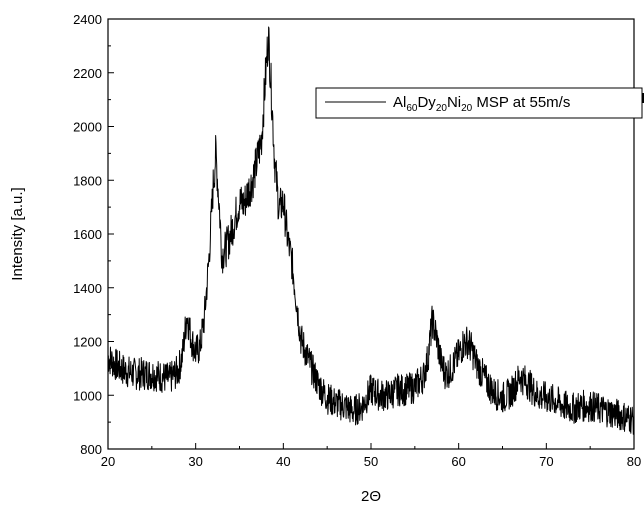 The width and height of the screenshot is (644, 514). I want to click on legend: Al60Dy20Ni20 MSP at 55m/s, so click(479, 103).